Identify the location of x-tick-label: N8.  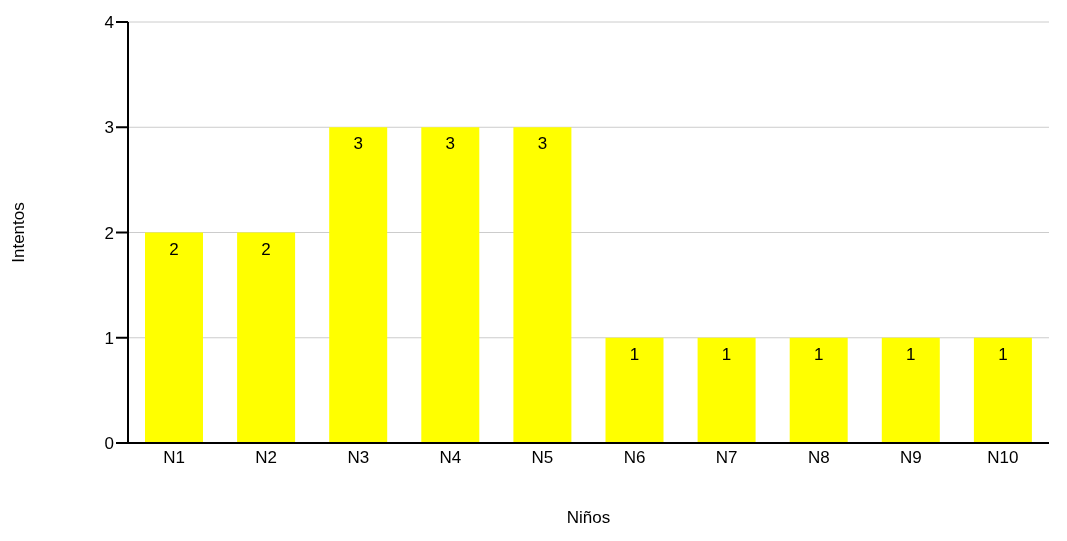
(818, 458).